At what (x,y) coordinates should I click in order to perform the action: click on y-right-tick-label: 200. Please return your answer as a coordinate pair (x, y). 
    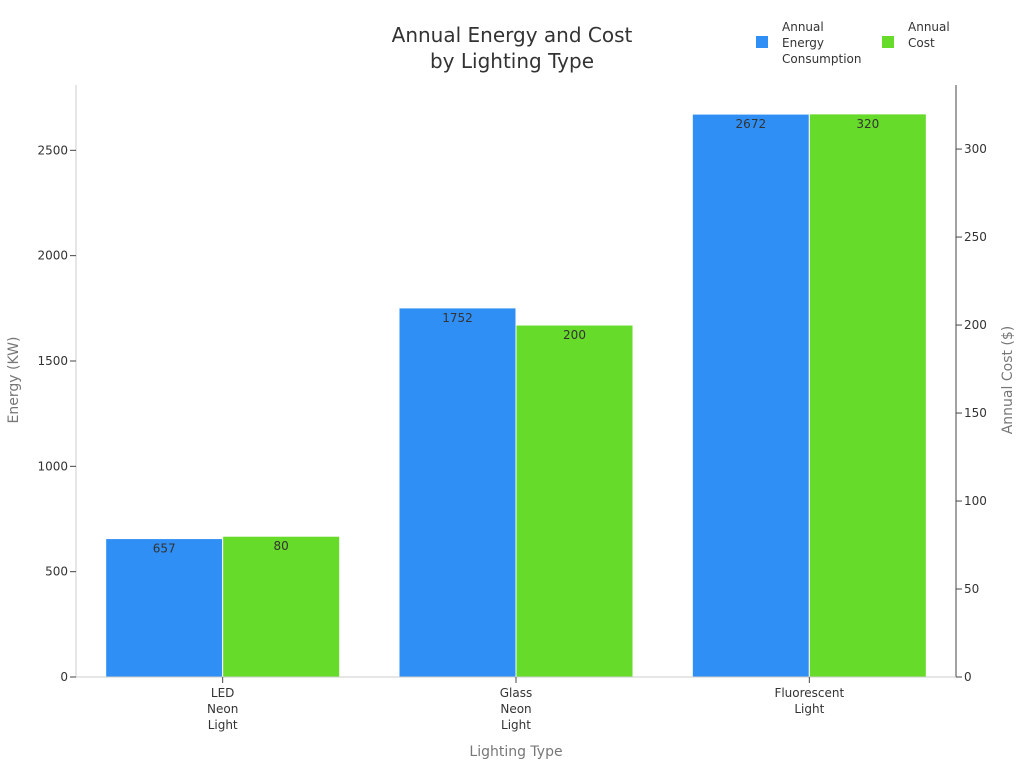
    Looking at the image, I should click on (975, 325).